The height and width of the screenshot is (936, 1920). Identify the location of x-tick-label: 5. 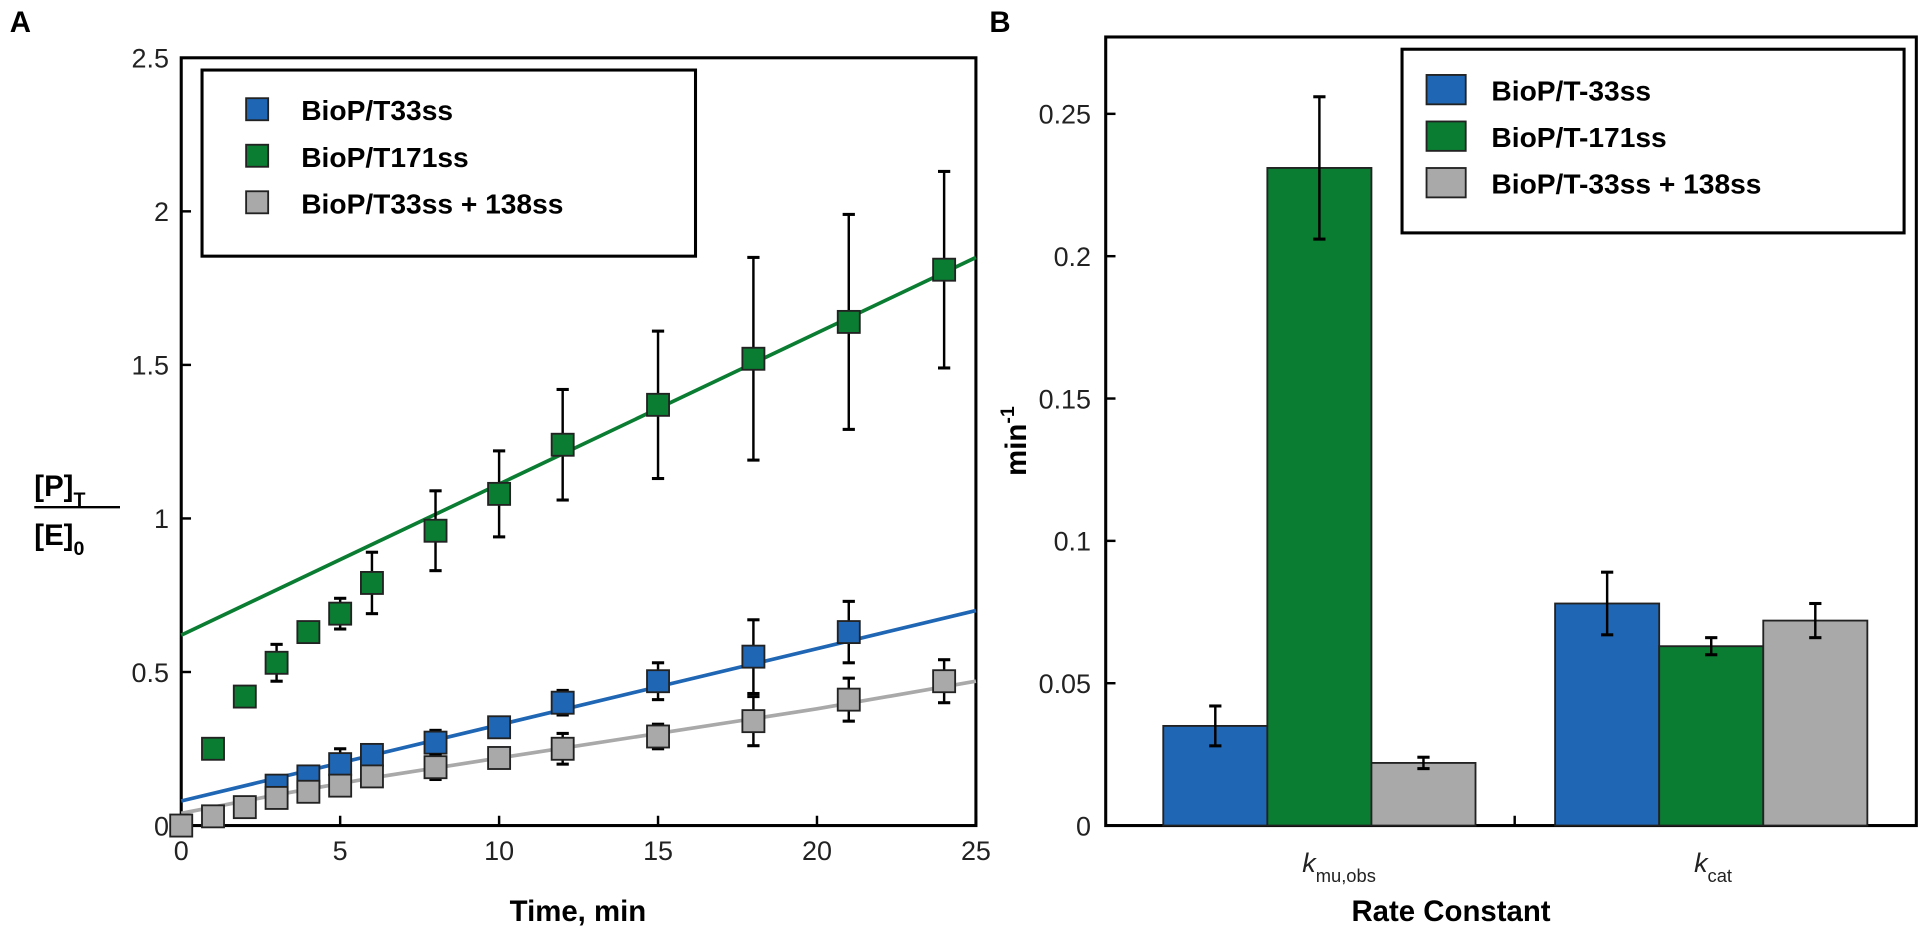
(340, 851).